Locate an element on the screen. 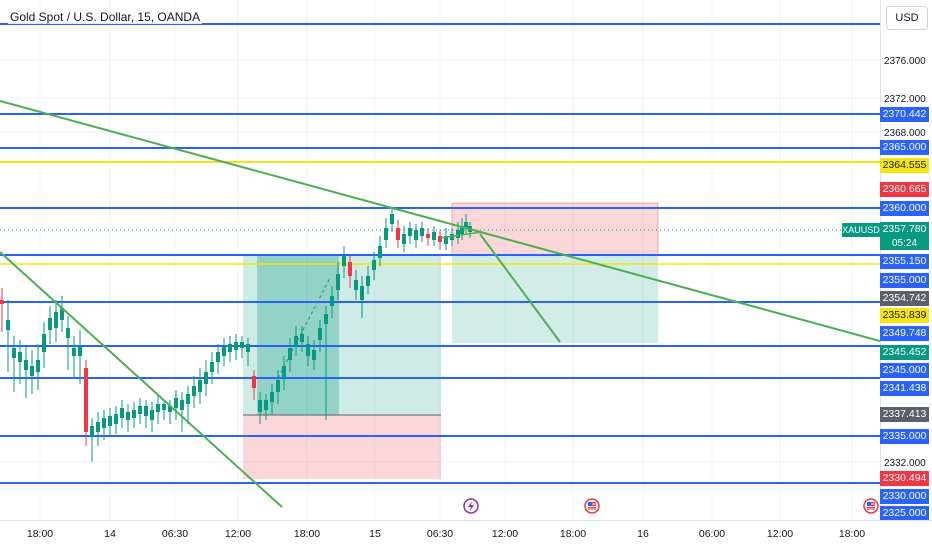 The height and width of the screenshot is (551, 932). projection-line is located at coordinates (304, 328).